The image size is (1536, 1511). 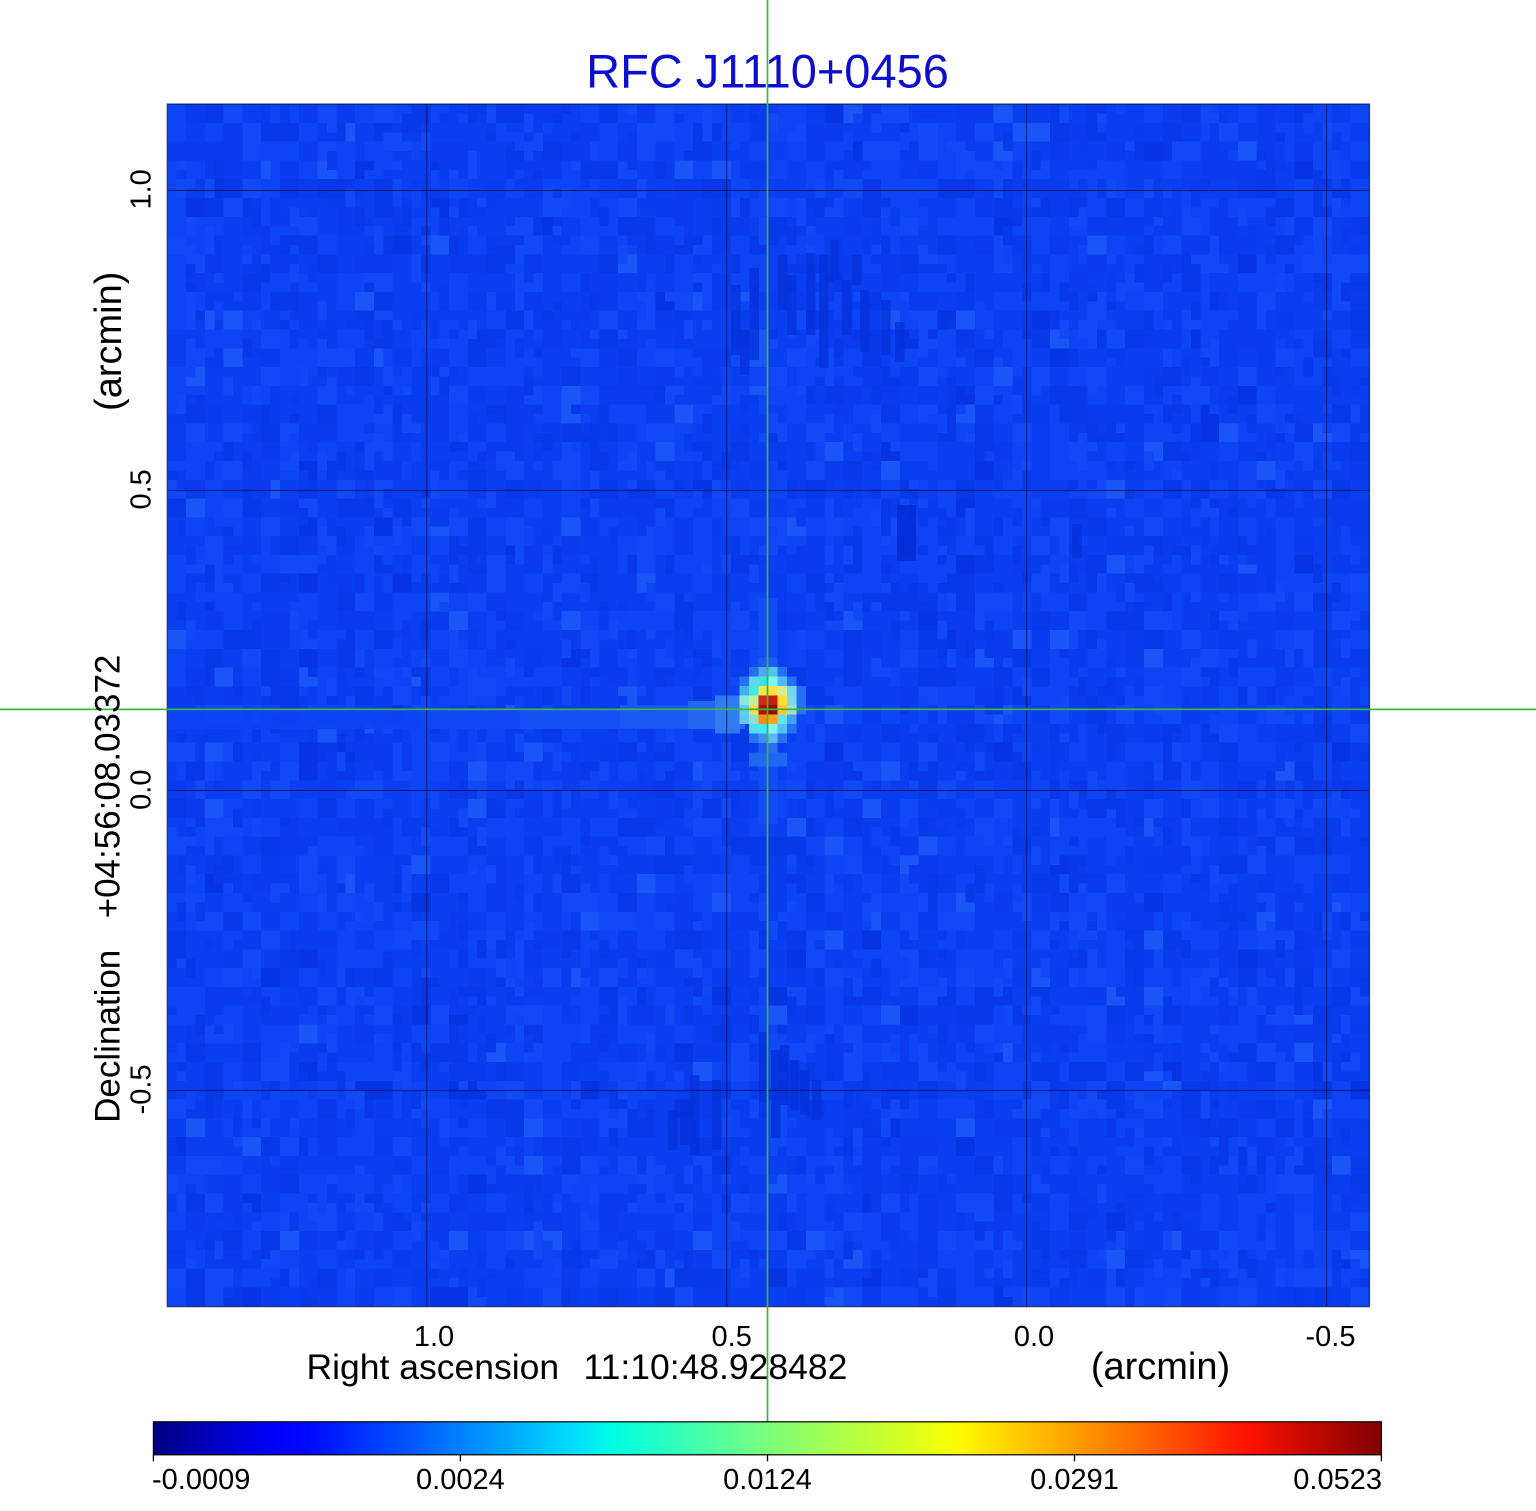 I want to click on svg-text: Declination, so click(x=108, y=1036).